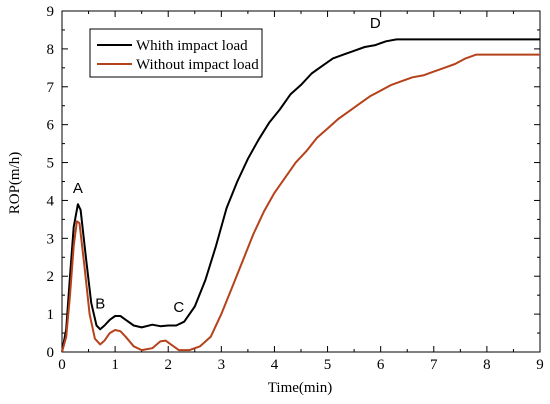 This screenshot has width=550, height=404. I want to click on x-tick-label: 2, so click(168, 365).